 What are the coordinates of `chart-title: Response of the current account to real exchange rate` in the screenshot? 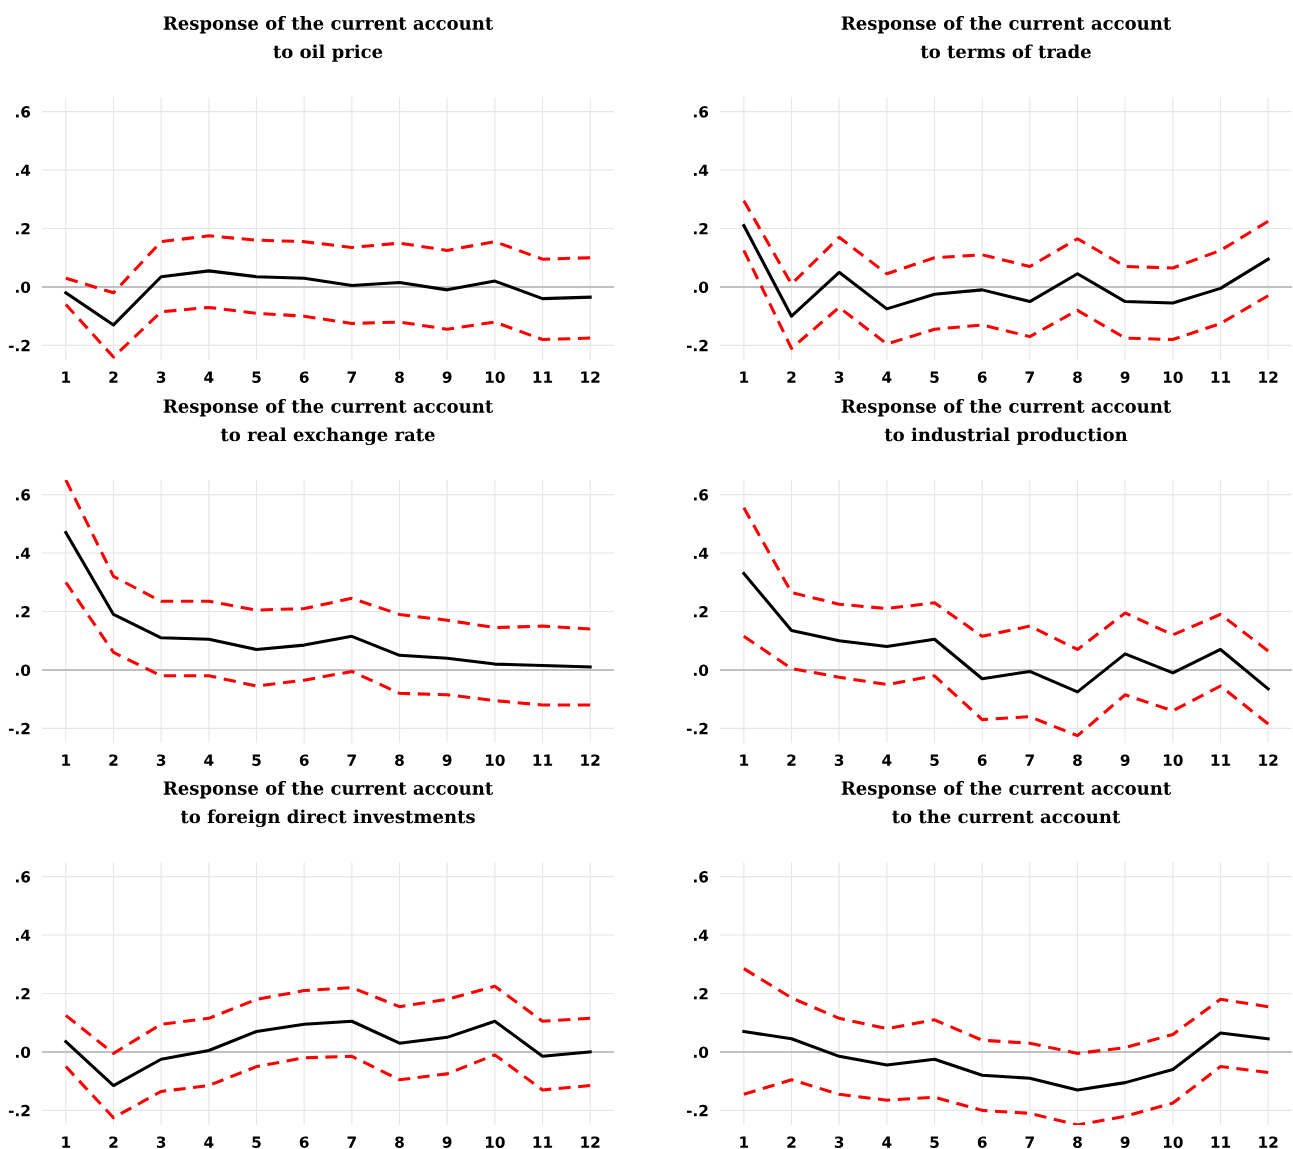 It's located at (328, 422).